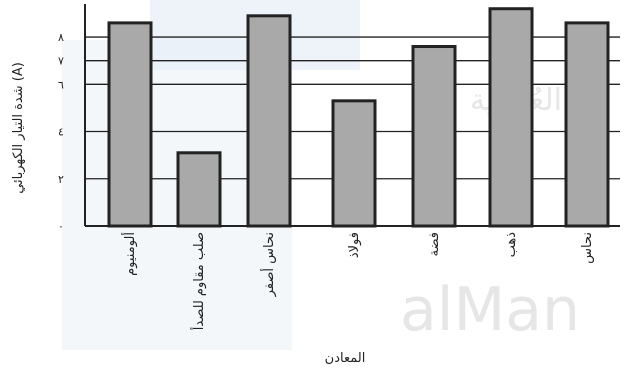  Describe the element at coordinates (61, 61) in the screenshot. I see `y-tick-label: ٧` at that location.